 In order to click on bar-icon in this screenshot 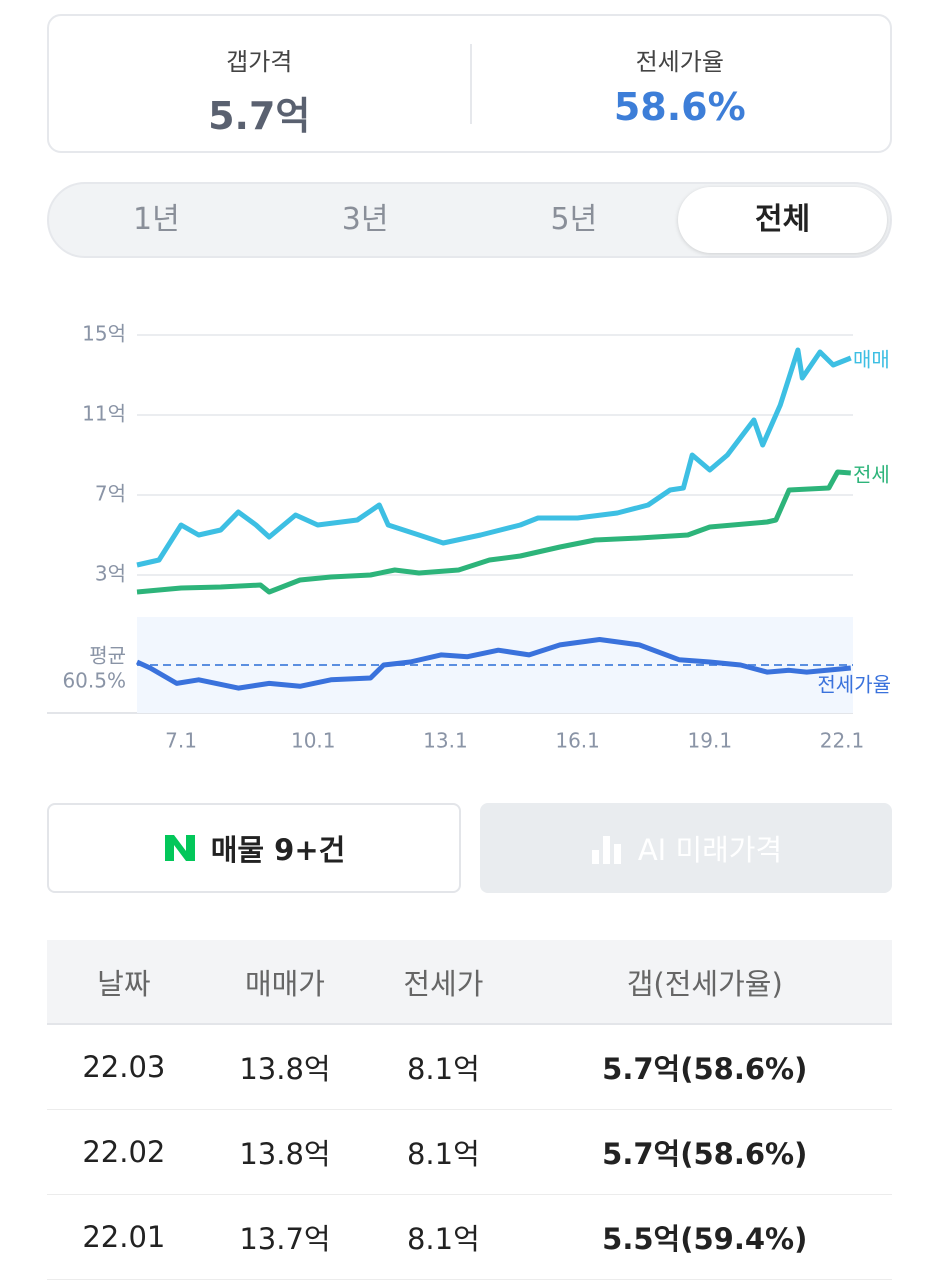, I will do `click(606, 850)`.